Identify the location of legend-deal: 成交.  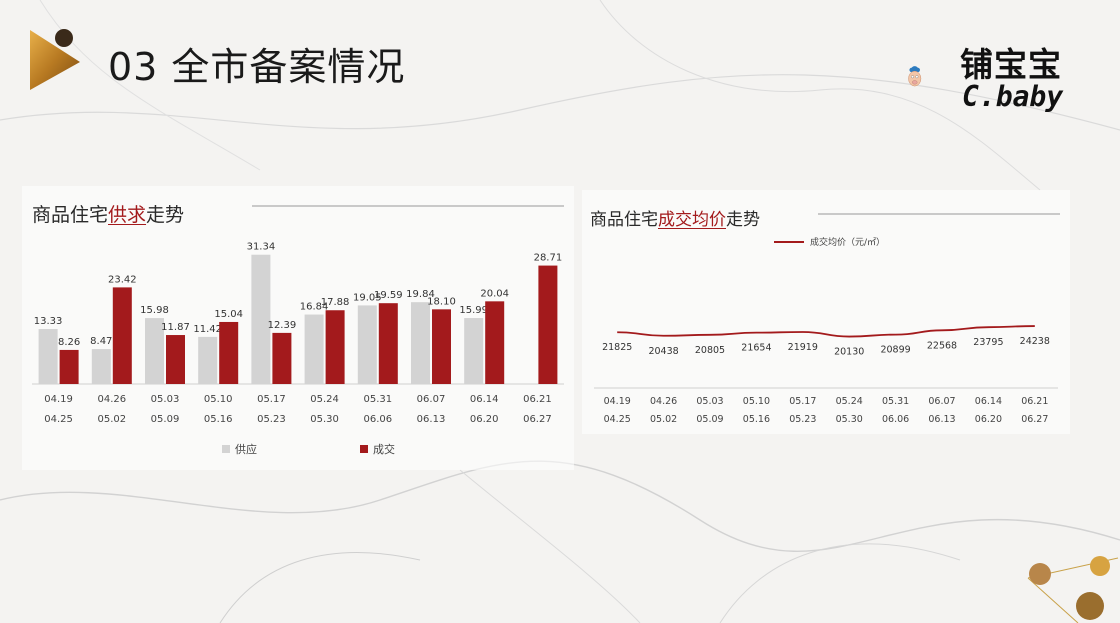
(377, 449).